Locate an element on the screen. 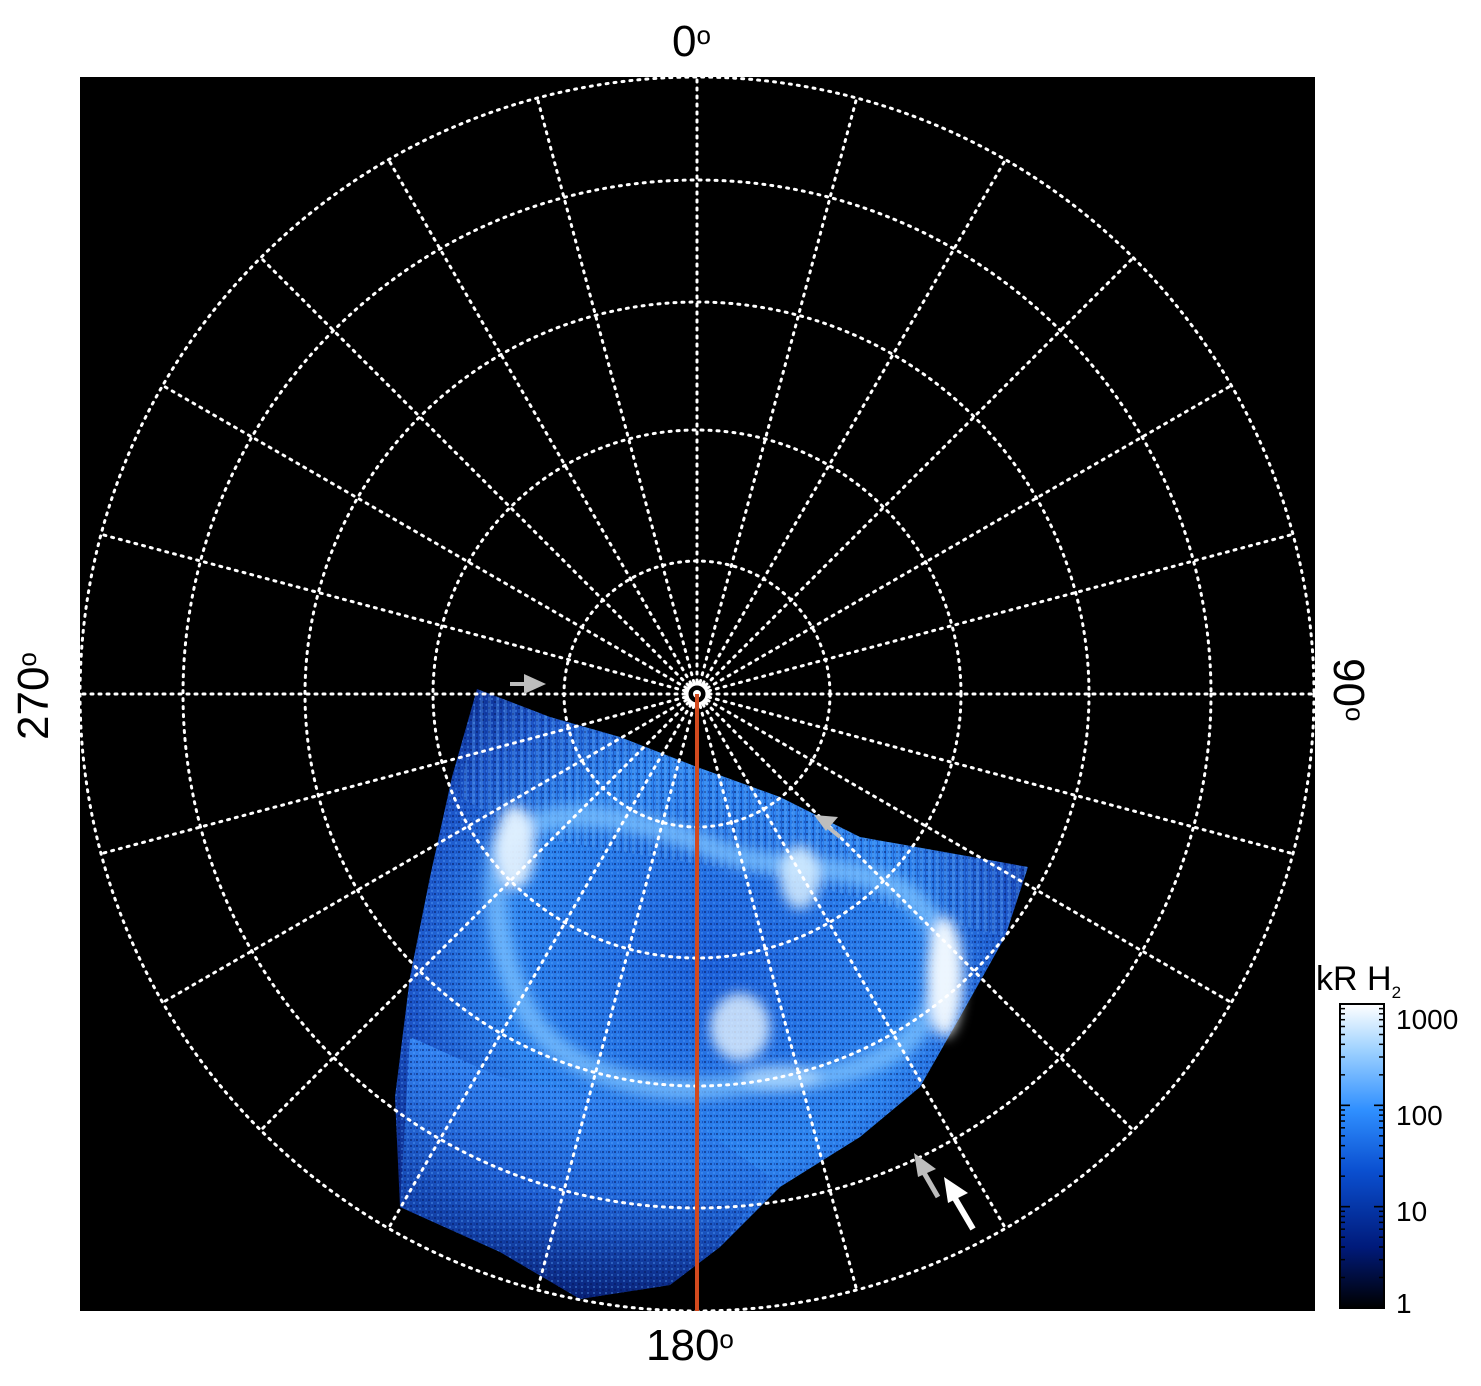 The image size is (1481, 1386). label-90-degrees: 90o is located at coordinates (1348, 690).